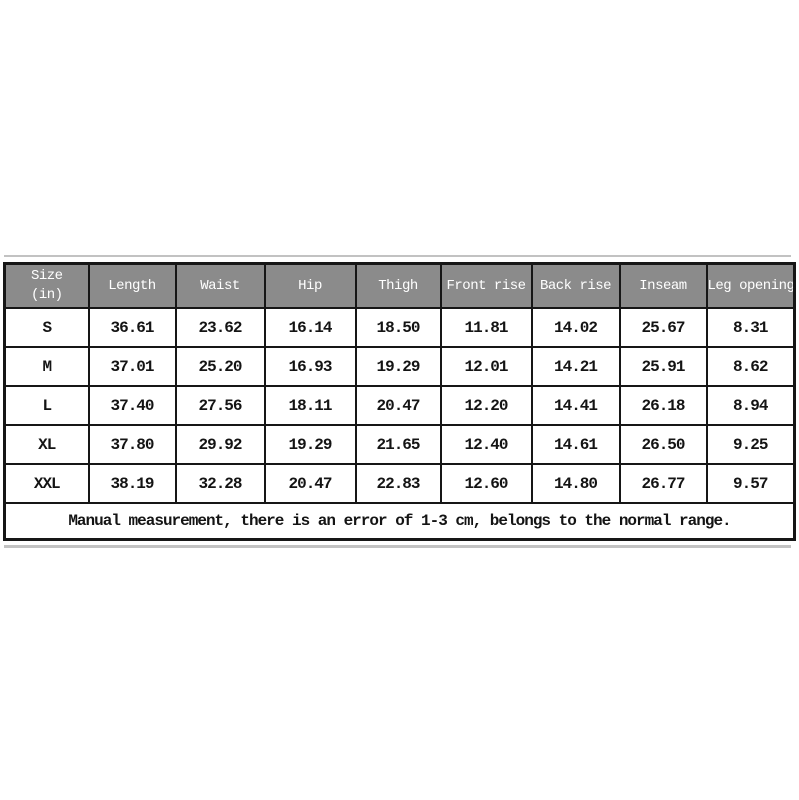  I want to click on value-cell: 9.57, so click(750, 483).